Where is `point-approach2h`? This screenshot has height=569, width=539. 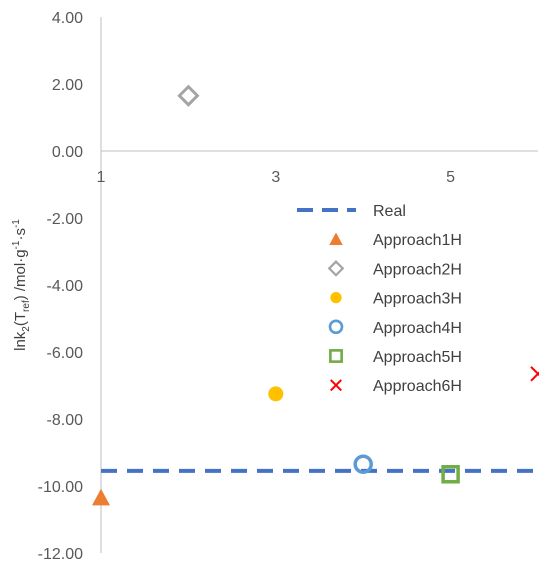 point-approach2h is located at coordinates (188, 95).